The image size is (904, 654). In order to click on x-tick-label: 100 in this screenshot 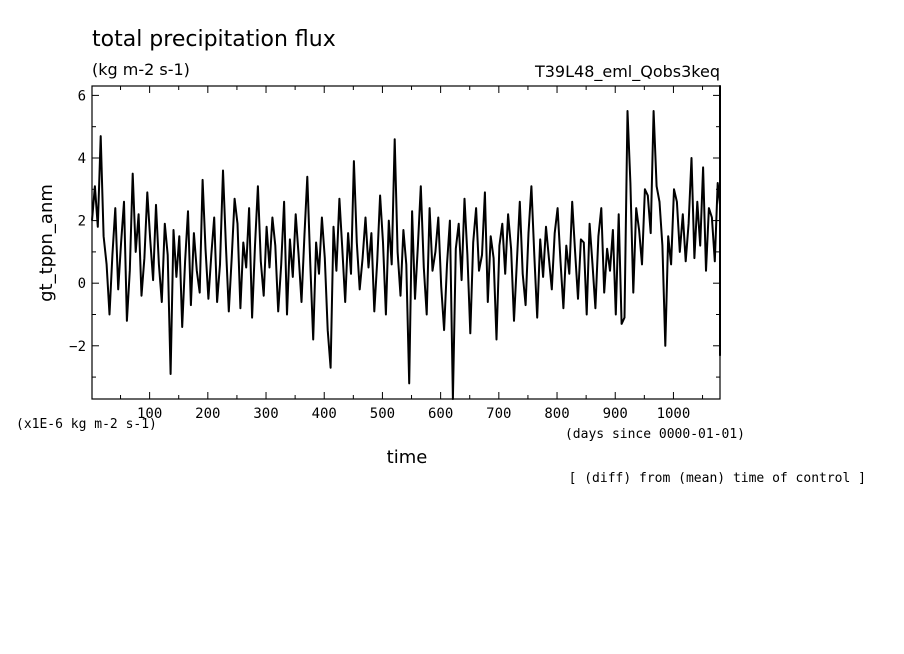, I will do `click(149, 414)`.